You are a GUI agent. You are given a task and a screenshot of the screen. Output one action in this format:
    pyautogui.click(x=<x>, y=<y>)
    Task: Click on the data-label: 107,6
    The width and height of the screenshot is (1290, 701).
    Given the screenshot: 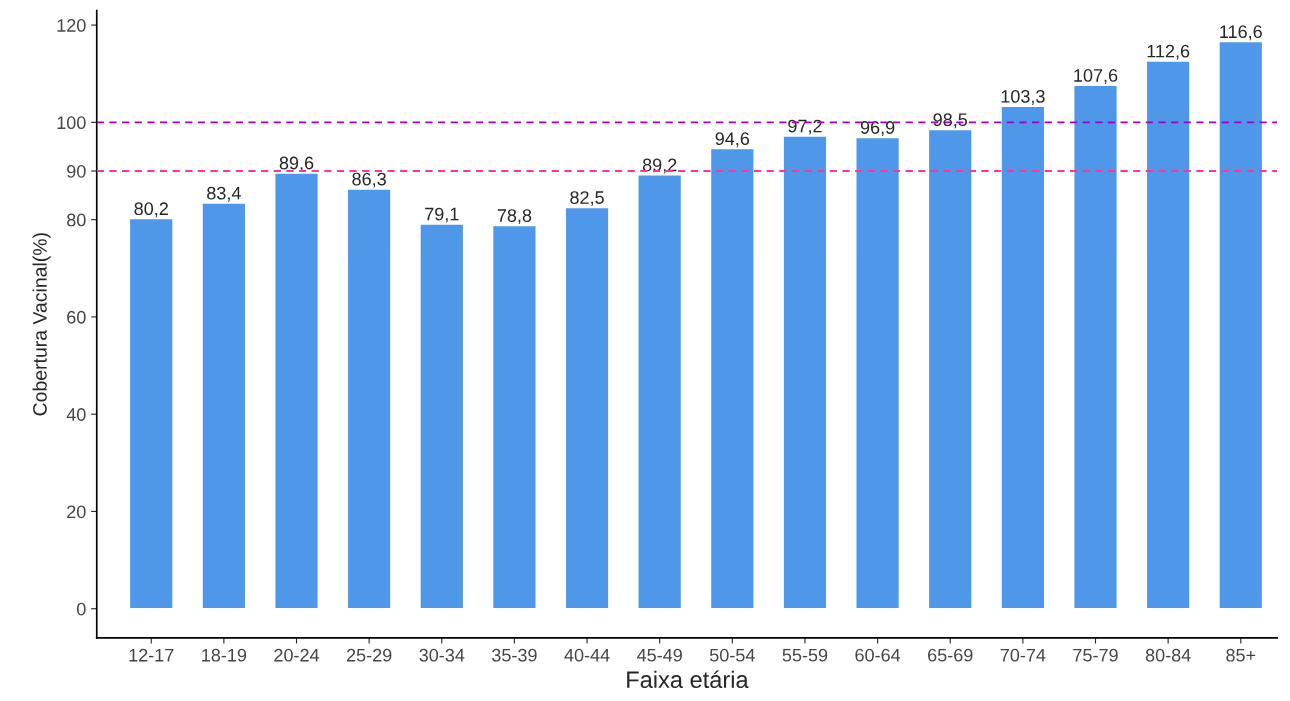 What is the action you would take?
    pyautogui.click(x=1096, y=76)
    